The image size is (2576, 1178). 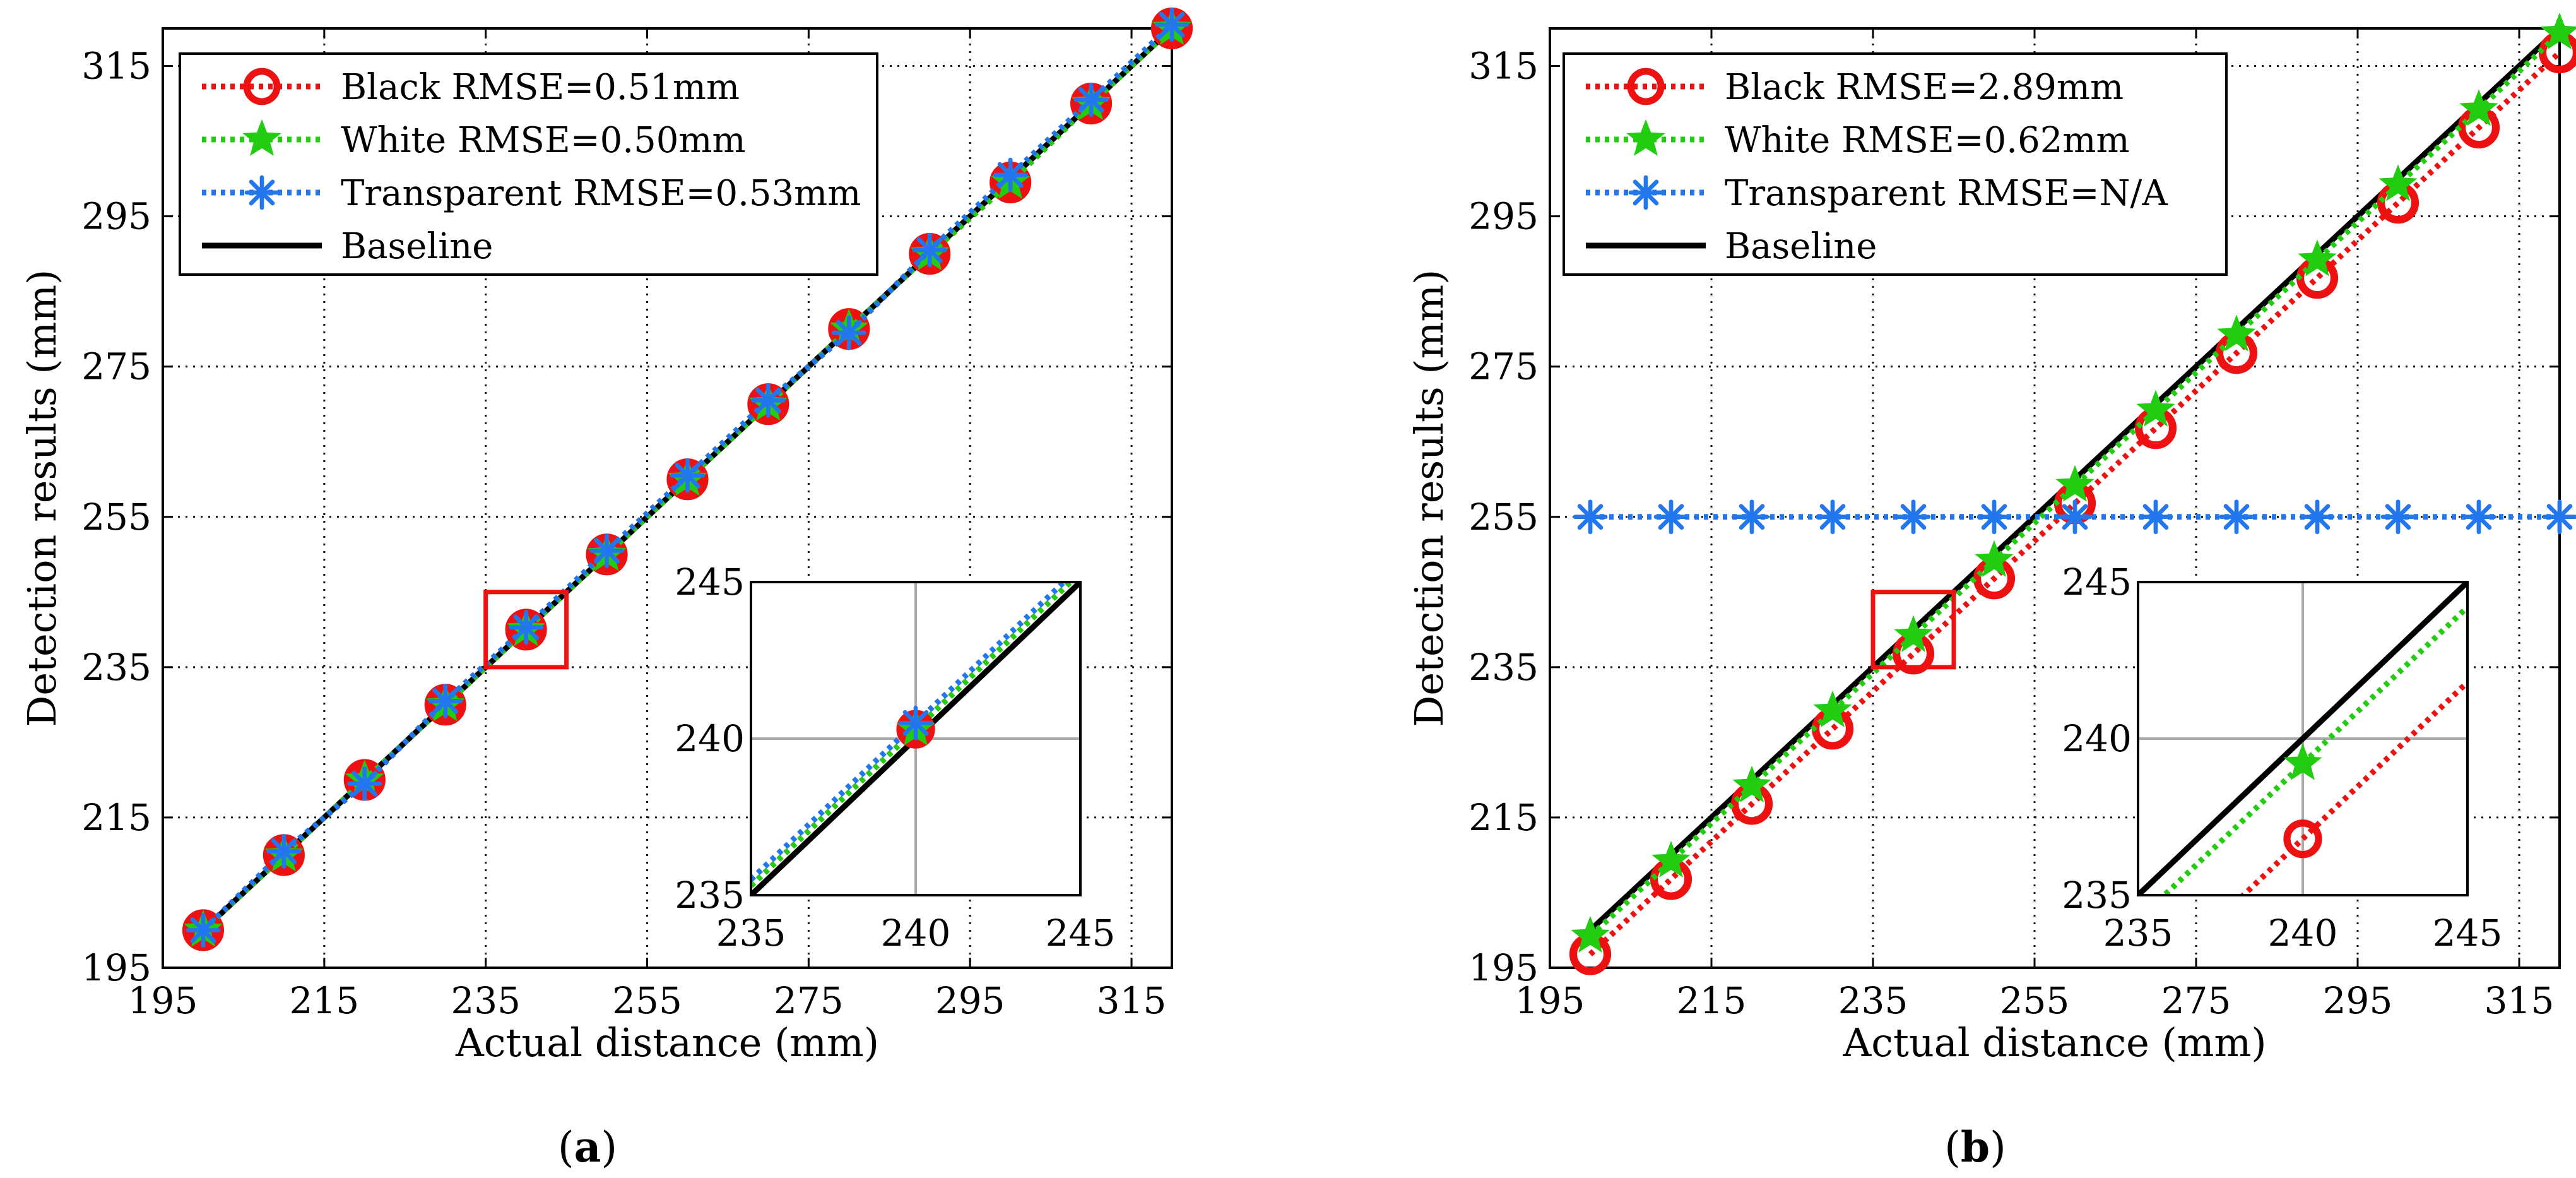 What do you see at coordinates (809, 1000) in the screenshot?
I see `x-tick-label: 275` at bounding box center [809, 1000].